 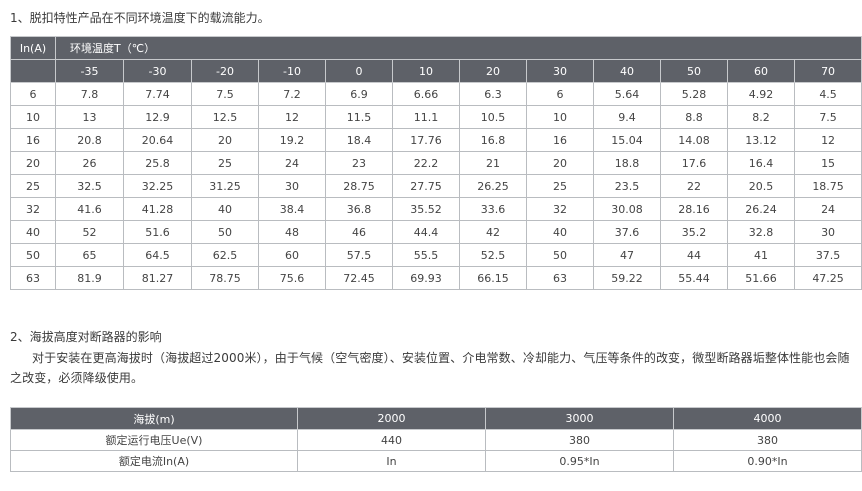 I want to click on altitude-value-header: 3000, so click(x=579, y=418).